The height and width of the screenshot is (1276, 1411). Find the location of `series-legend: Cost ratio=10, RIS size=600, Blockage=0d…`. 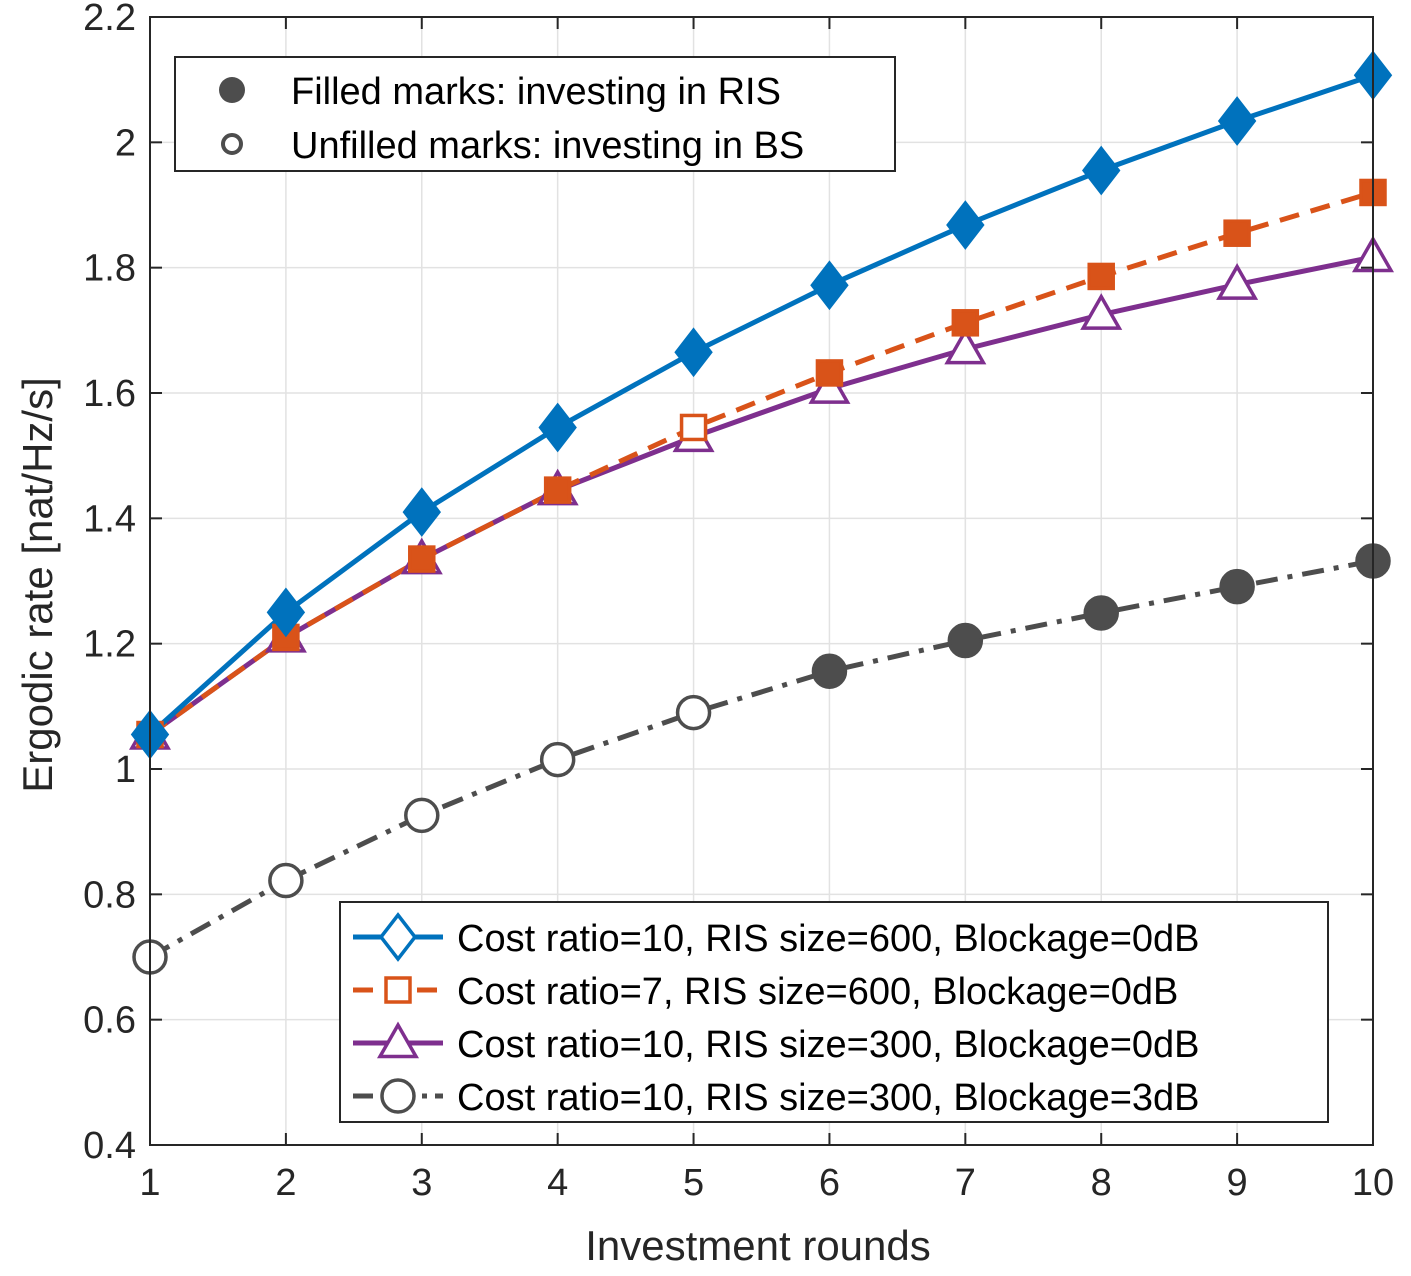

series-legend: Cost ratio=10, RIS size=600, Blockage=0d… is located at coordinates (834, 1012).